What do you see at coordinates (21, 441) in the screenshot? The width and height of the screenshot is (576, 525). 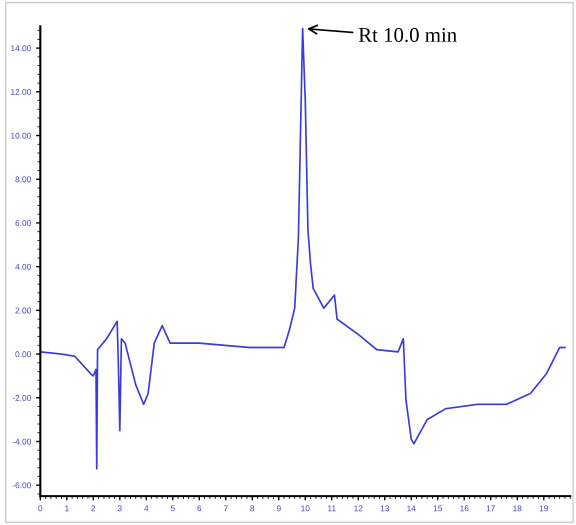 I see `y-tick-label: -4.00` at bounding box center [21, 441].